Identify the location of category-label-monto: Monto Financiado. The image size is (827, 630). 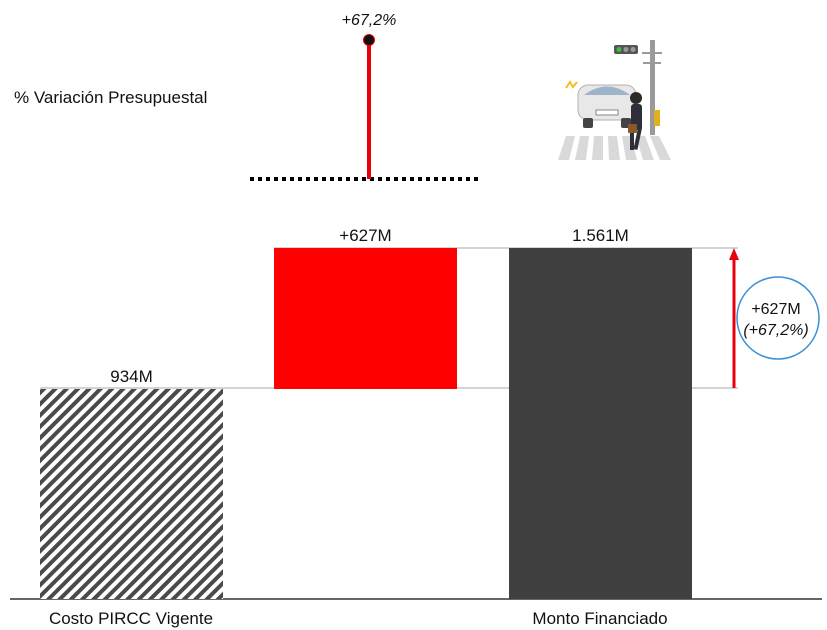
(599, 618).